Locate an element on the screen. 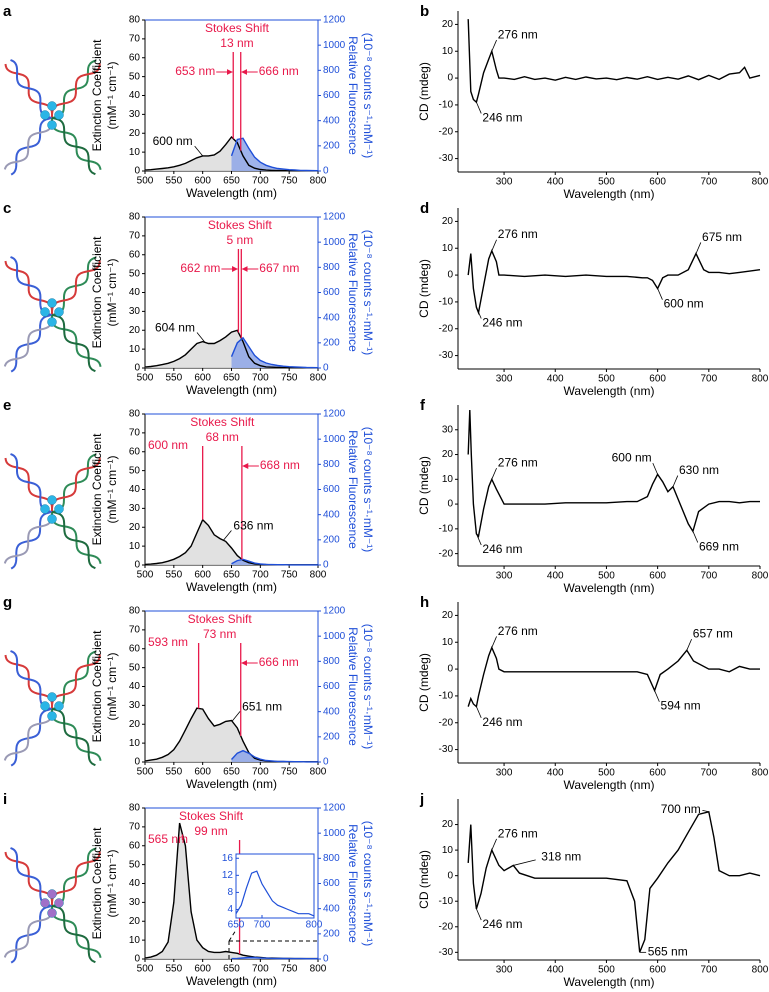 Image resolution: width=769 pixels, height=992 pixels. y-tick-label: 80 is located at coordinates (135, 611).